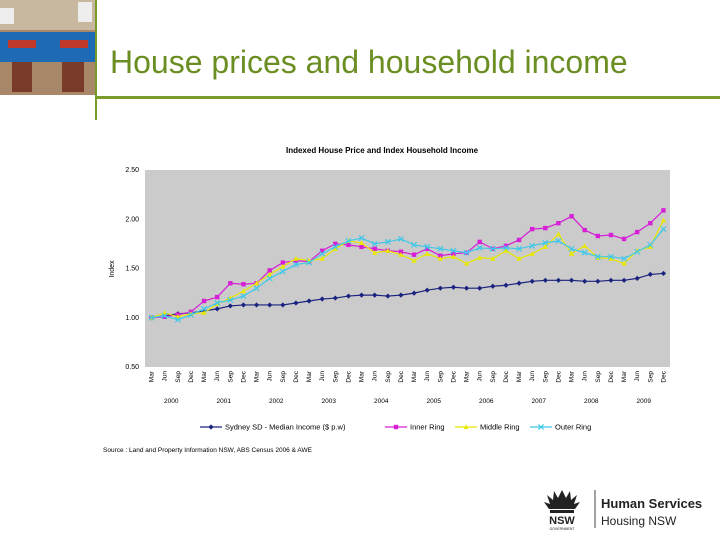  What do you see at coordinates (132, 367) in the screenshot?
I see `y-tick-label: 0.50` at bounding box center [132, 367].